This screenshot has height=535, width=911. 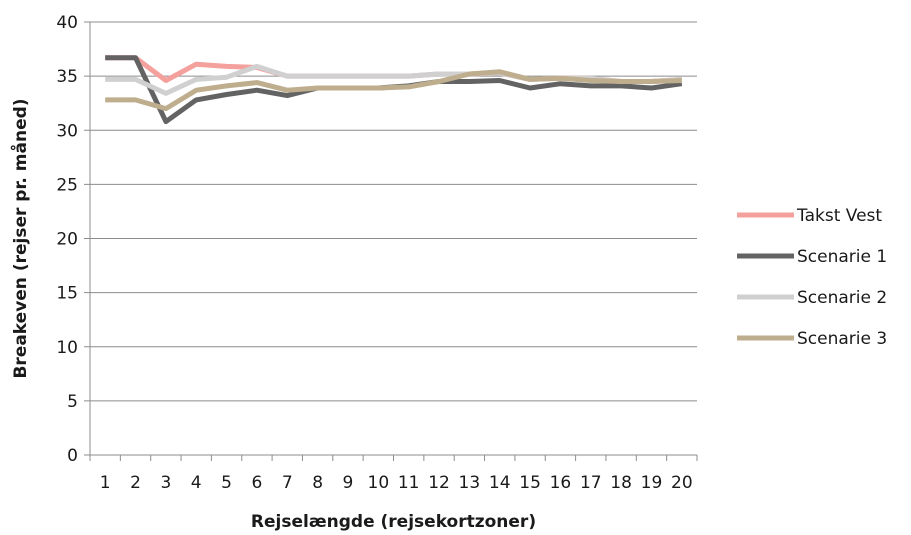 What do you see at coordinates (67, 23) in the screenshot?
I see `y-tick-label: 40` at bounding box center [67, 23].